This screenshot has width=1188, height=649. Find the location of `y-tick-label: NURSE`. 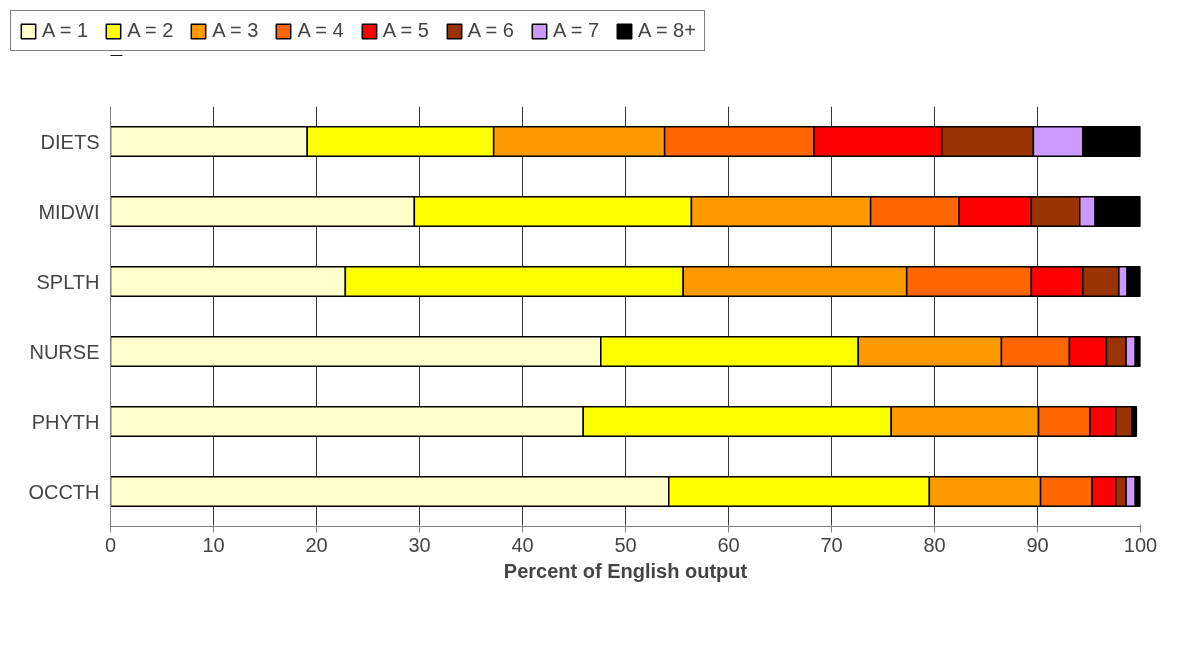

y-tick-label: NURSE is located at coordinates (64, 351).